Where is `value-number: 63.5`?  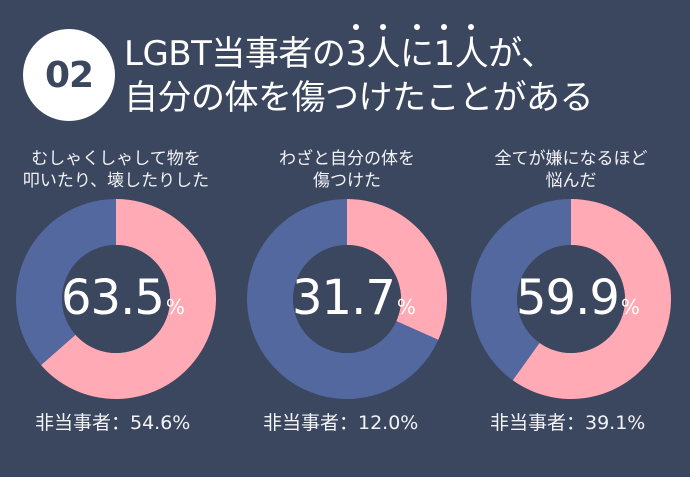
value-number: 63.5 is located at coordinates (113, 298).